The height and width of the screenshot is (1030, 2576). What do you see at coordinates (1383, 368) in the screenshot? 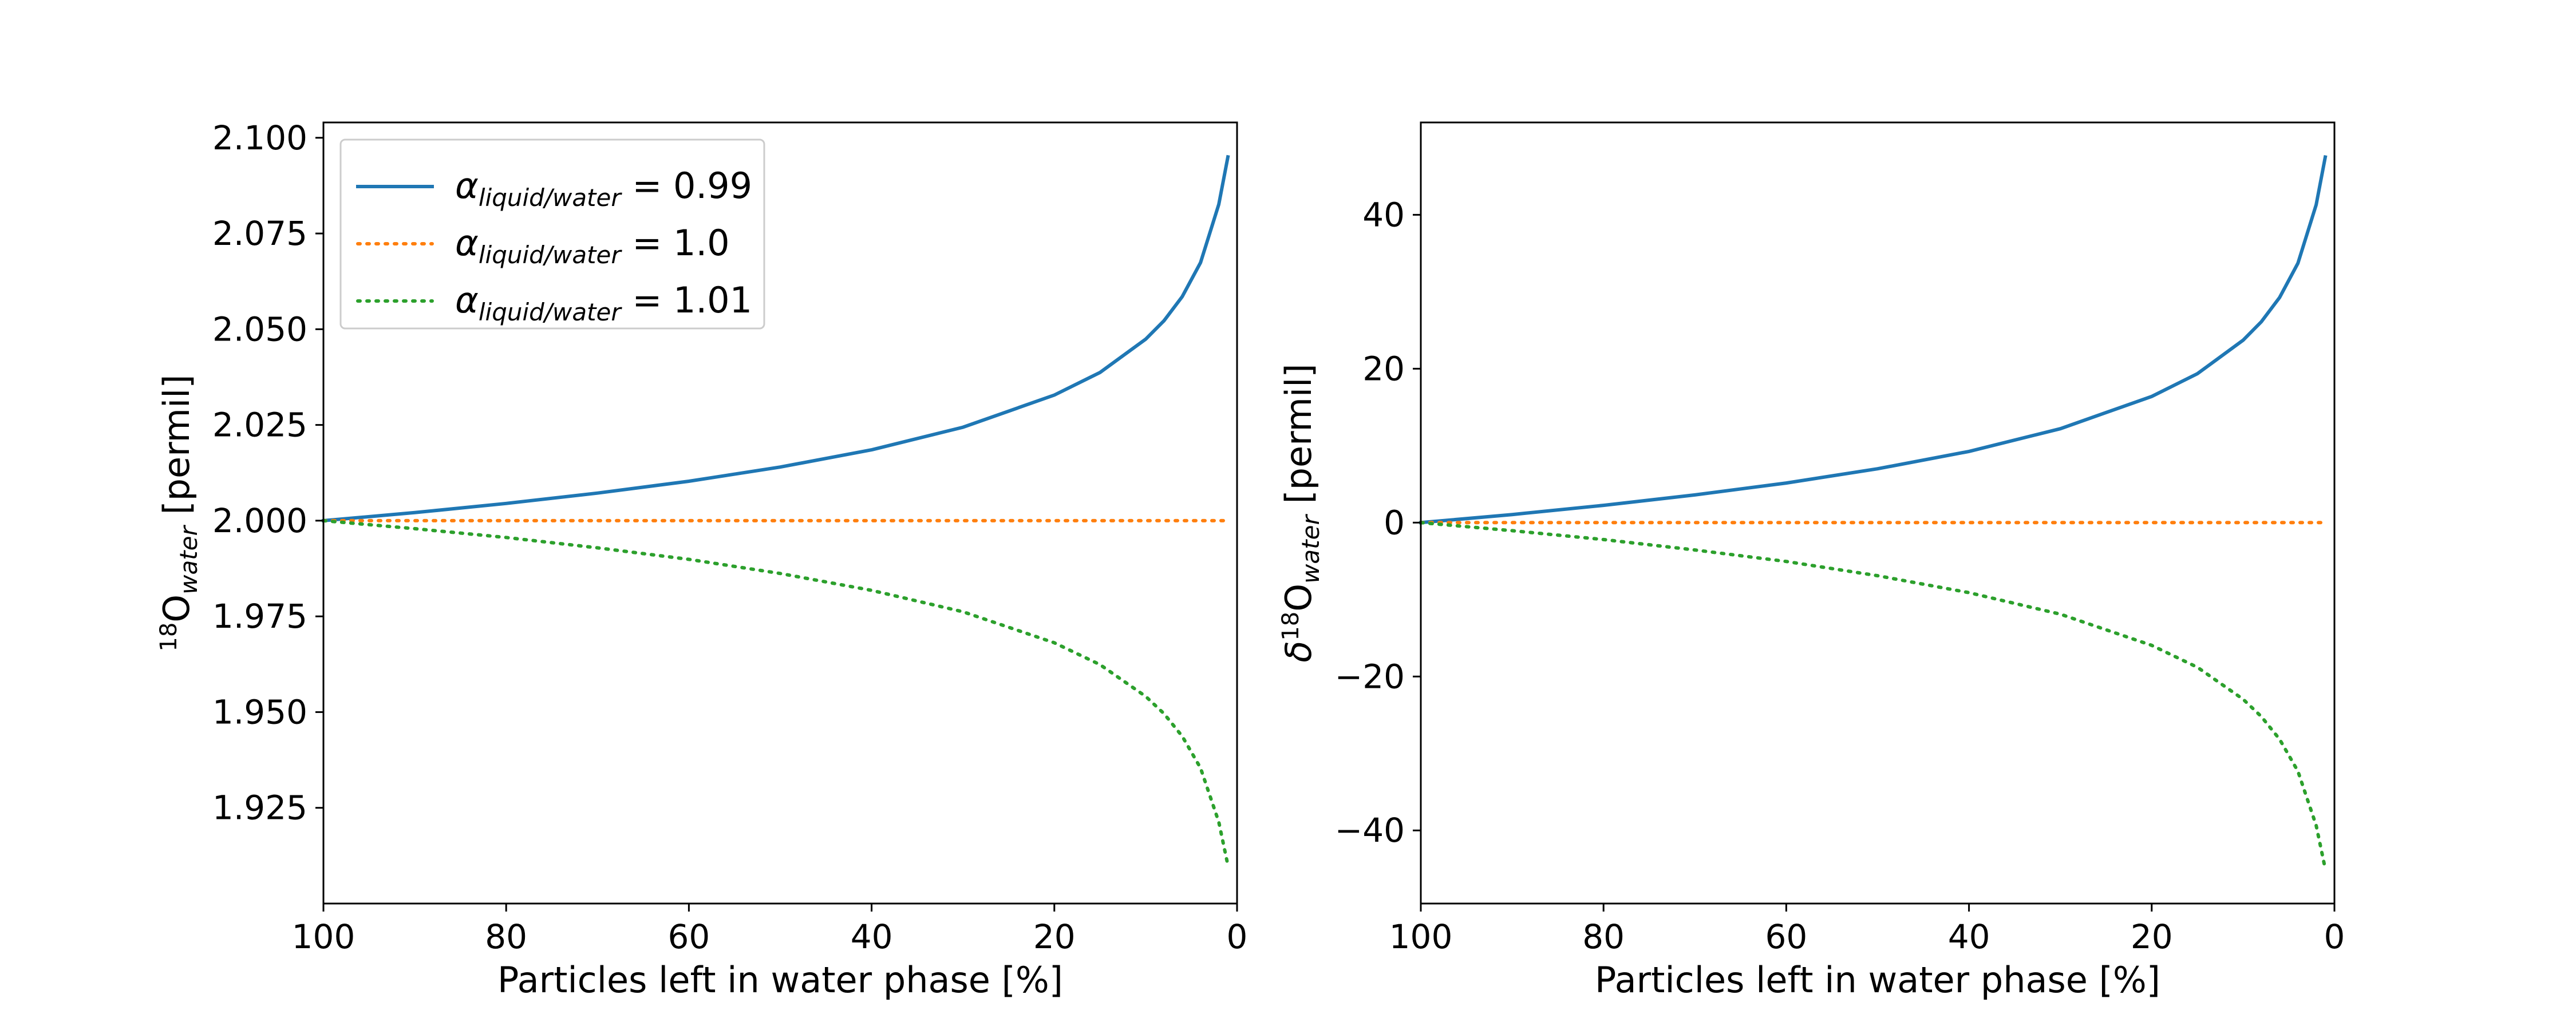
I see `right-y-tick-label-1: 20` at bounding box center [1383, 368].